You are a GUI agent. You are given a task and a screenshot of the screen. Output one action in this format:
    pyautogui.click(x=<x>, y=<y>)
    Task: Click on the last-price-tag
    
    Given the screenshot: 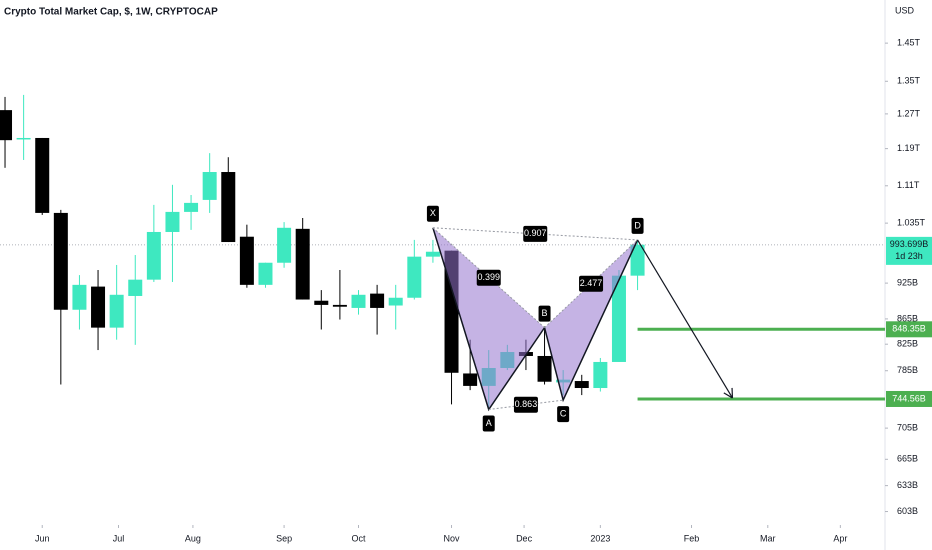 What is the action you would take?
    pyautogui.click(x=909, y=250)
    